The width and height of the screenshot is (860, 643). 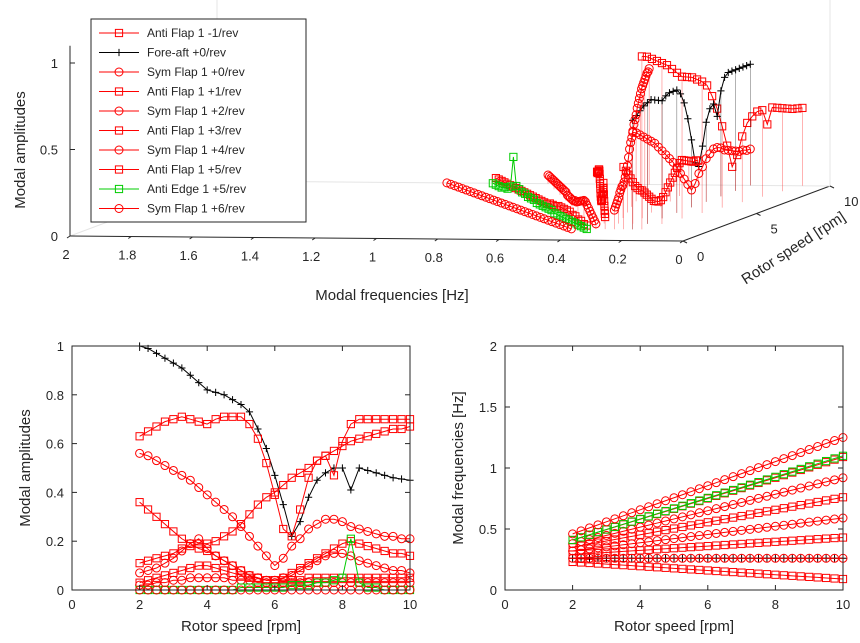 What do you see at coordinates (372, 257) in the screenshot?
I see `x-tick-label: 1` at bounding box center [372, 257].